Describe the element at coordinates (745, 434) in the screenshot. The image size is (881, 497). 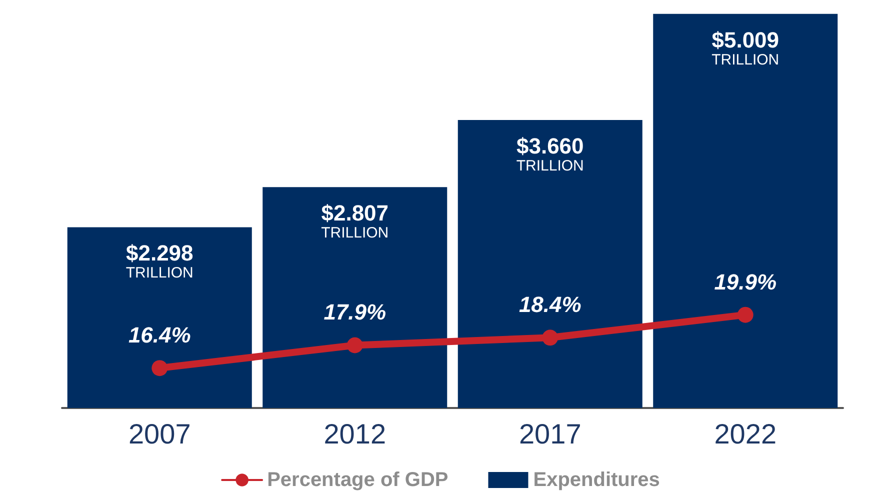
I see `x-tick-label: 2022` at that location.